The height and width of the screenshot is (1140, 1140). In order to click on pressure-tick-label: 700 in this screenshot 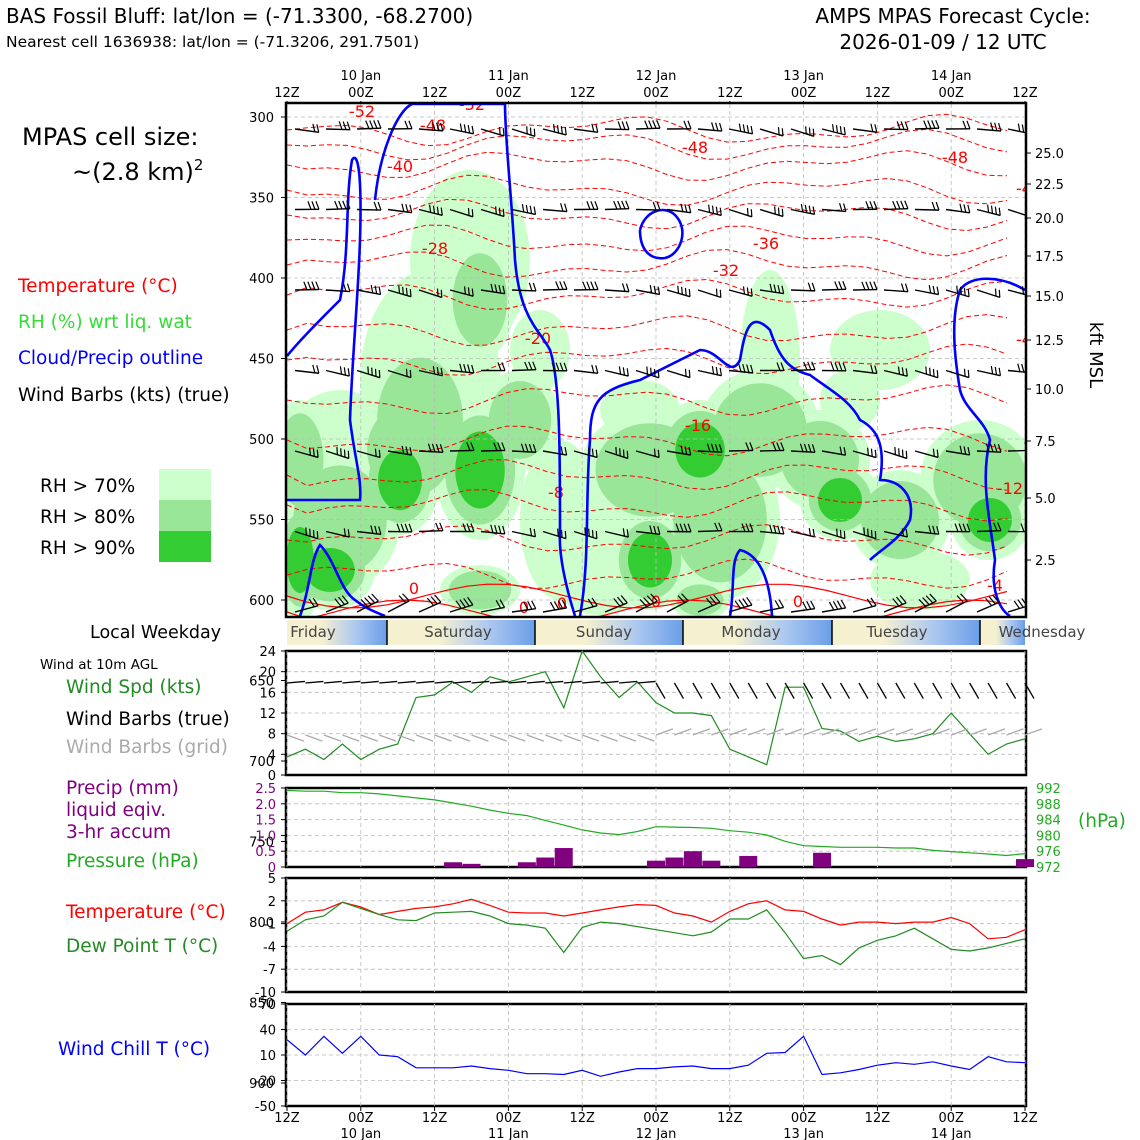, I will do `click(261, 762)`.